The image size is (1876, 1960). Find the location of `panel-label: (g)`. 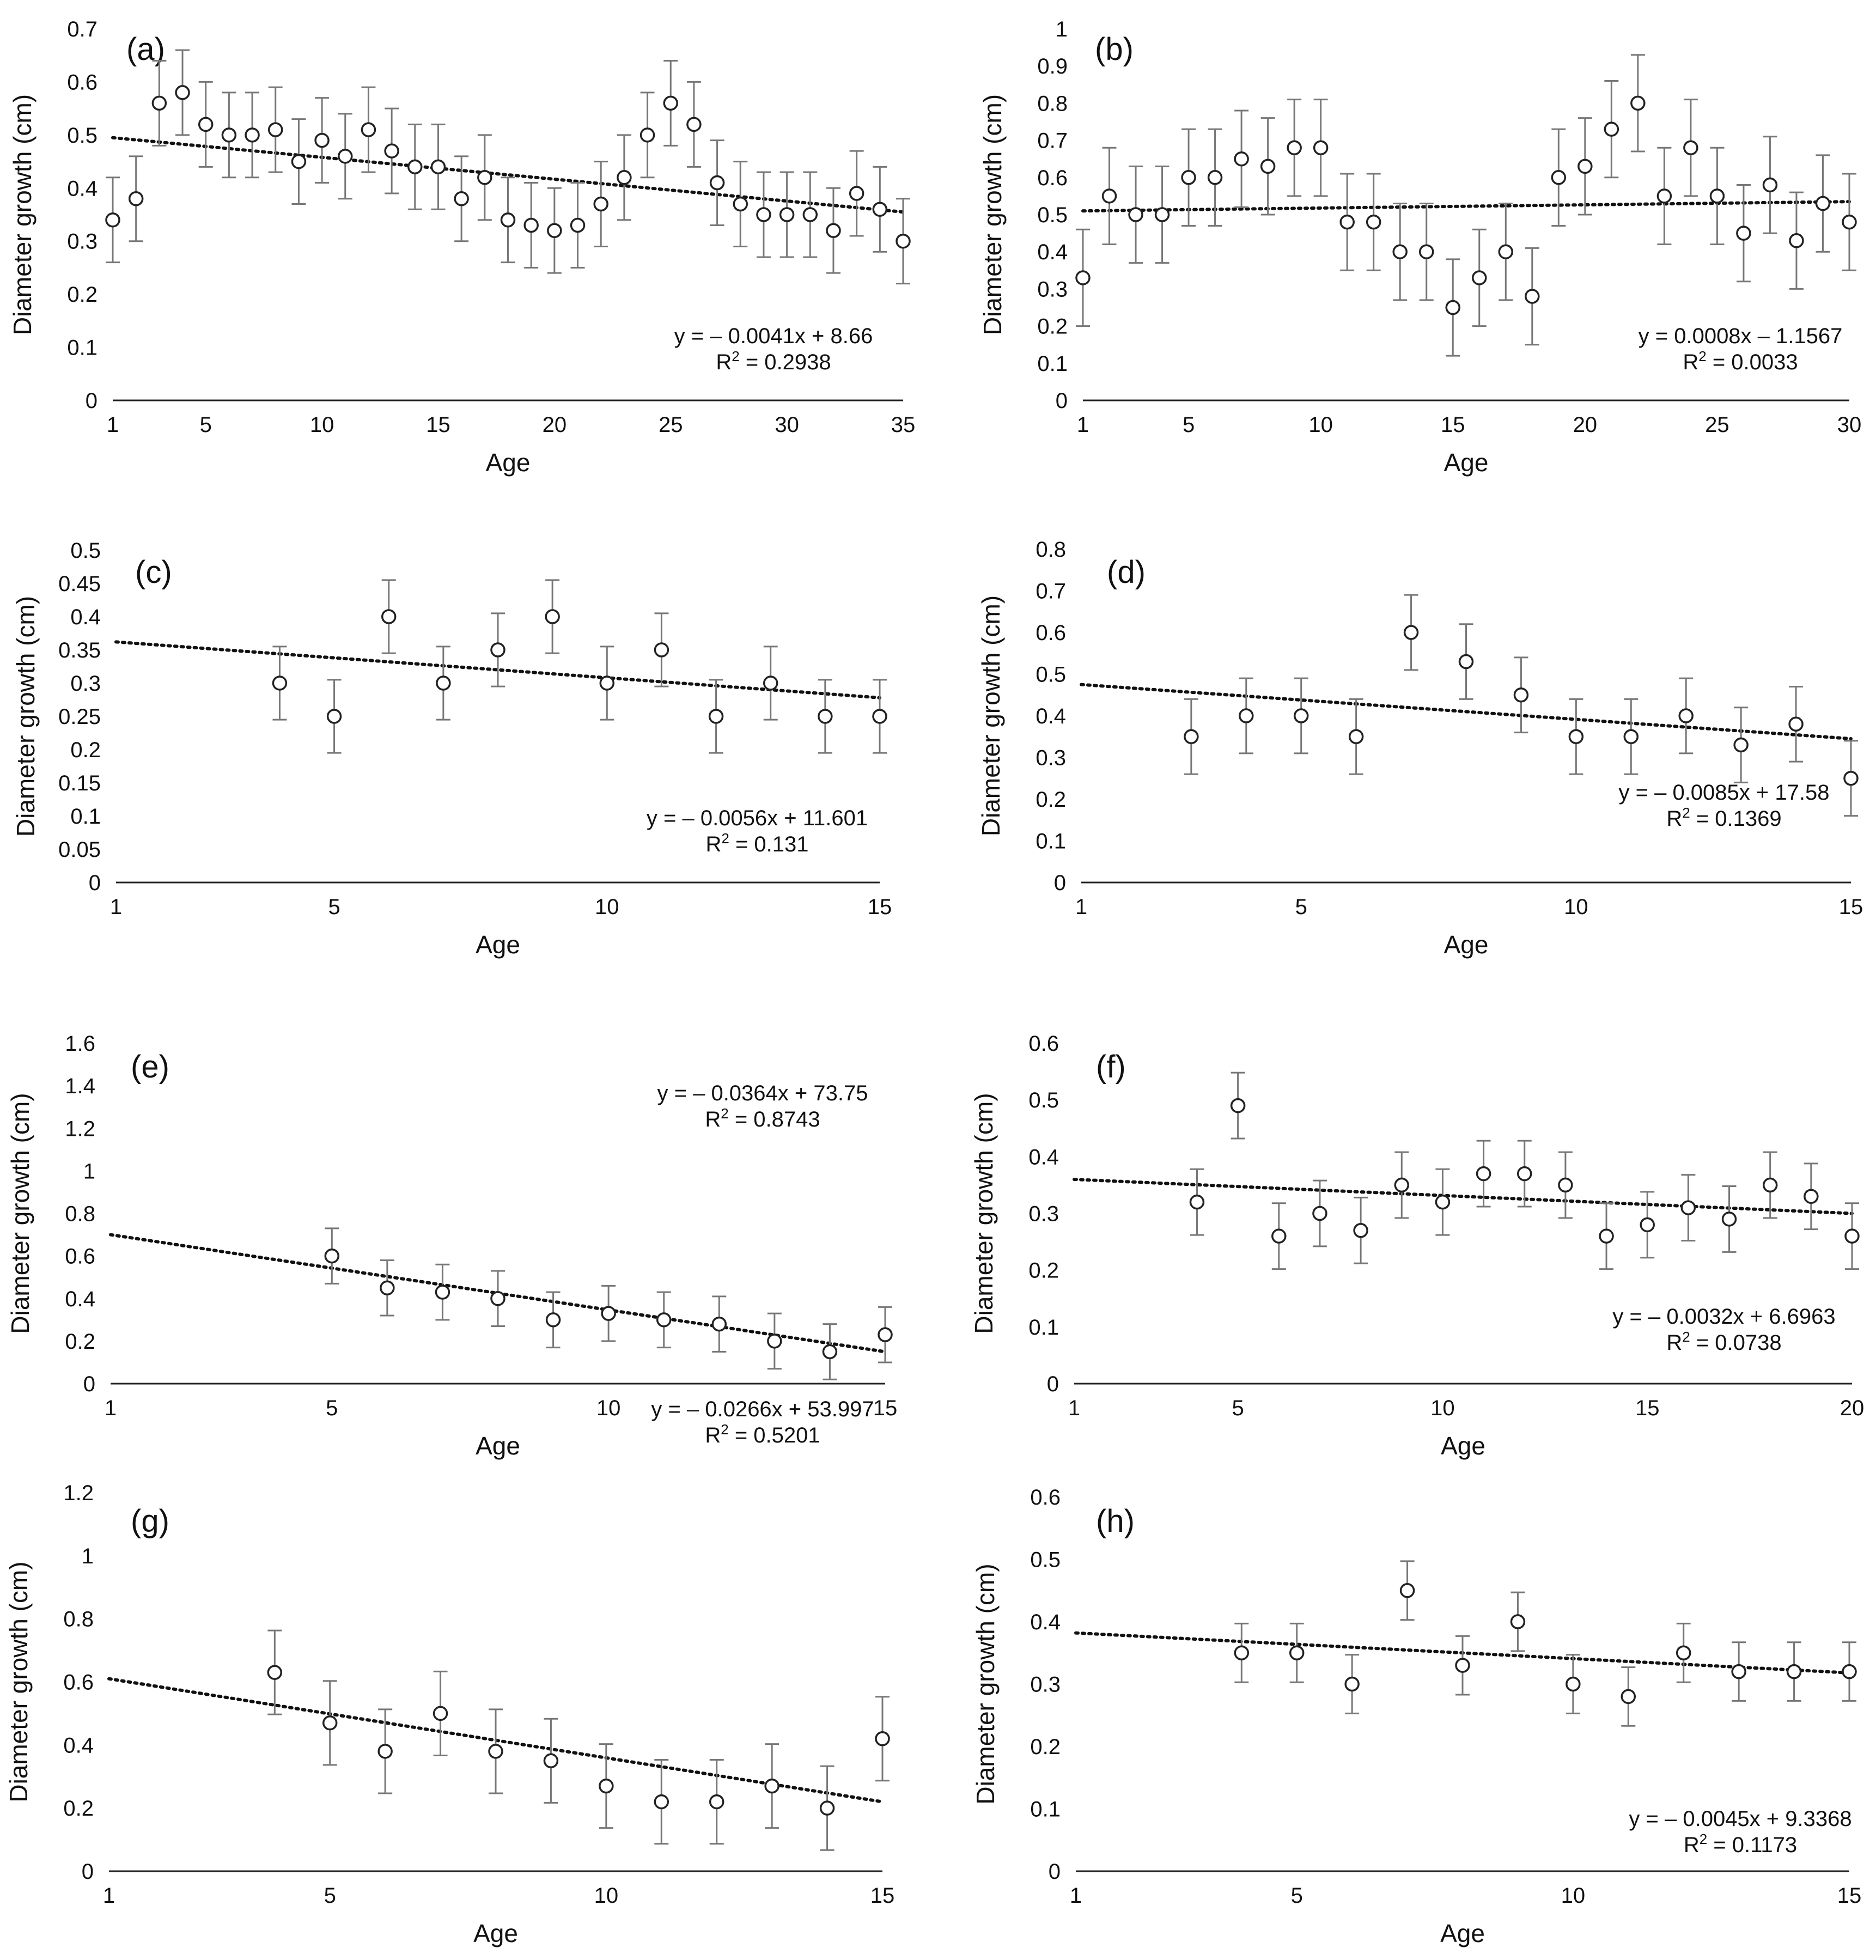

panel-label: (g) is located at coordinates (150, 1521).